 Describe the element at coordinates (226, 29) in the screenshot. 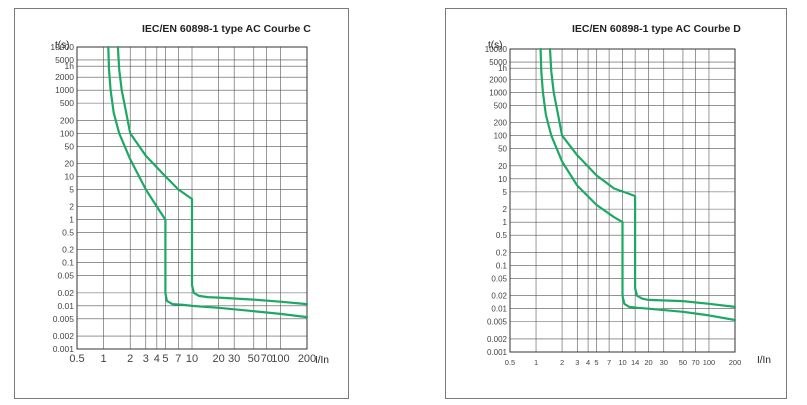

I see `chart-title: IEC/EN 60898-1 type AC Courbe C` at that location.